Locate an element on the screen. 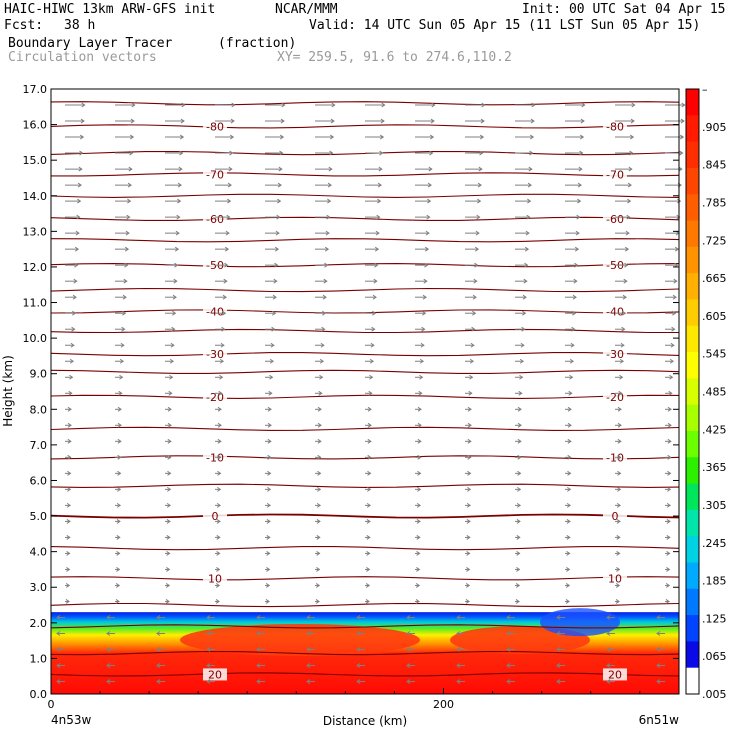 Image resolution: width=740 pixels, height=740 pixels. colorbar-label: .545 is located at coordinates (714, 354).